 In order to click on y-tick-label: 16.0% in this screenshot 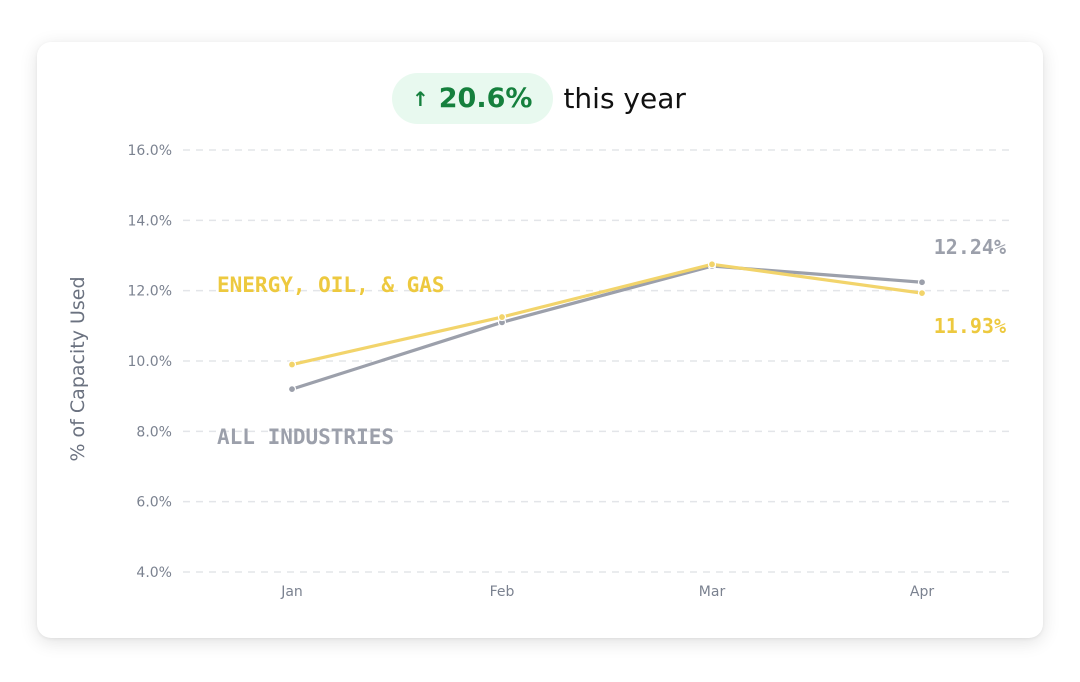, I will do `click(150, 151)`.